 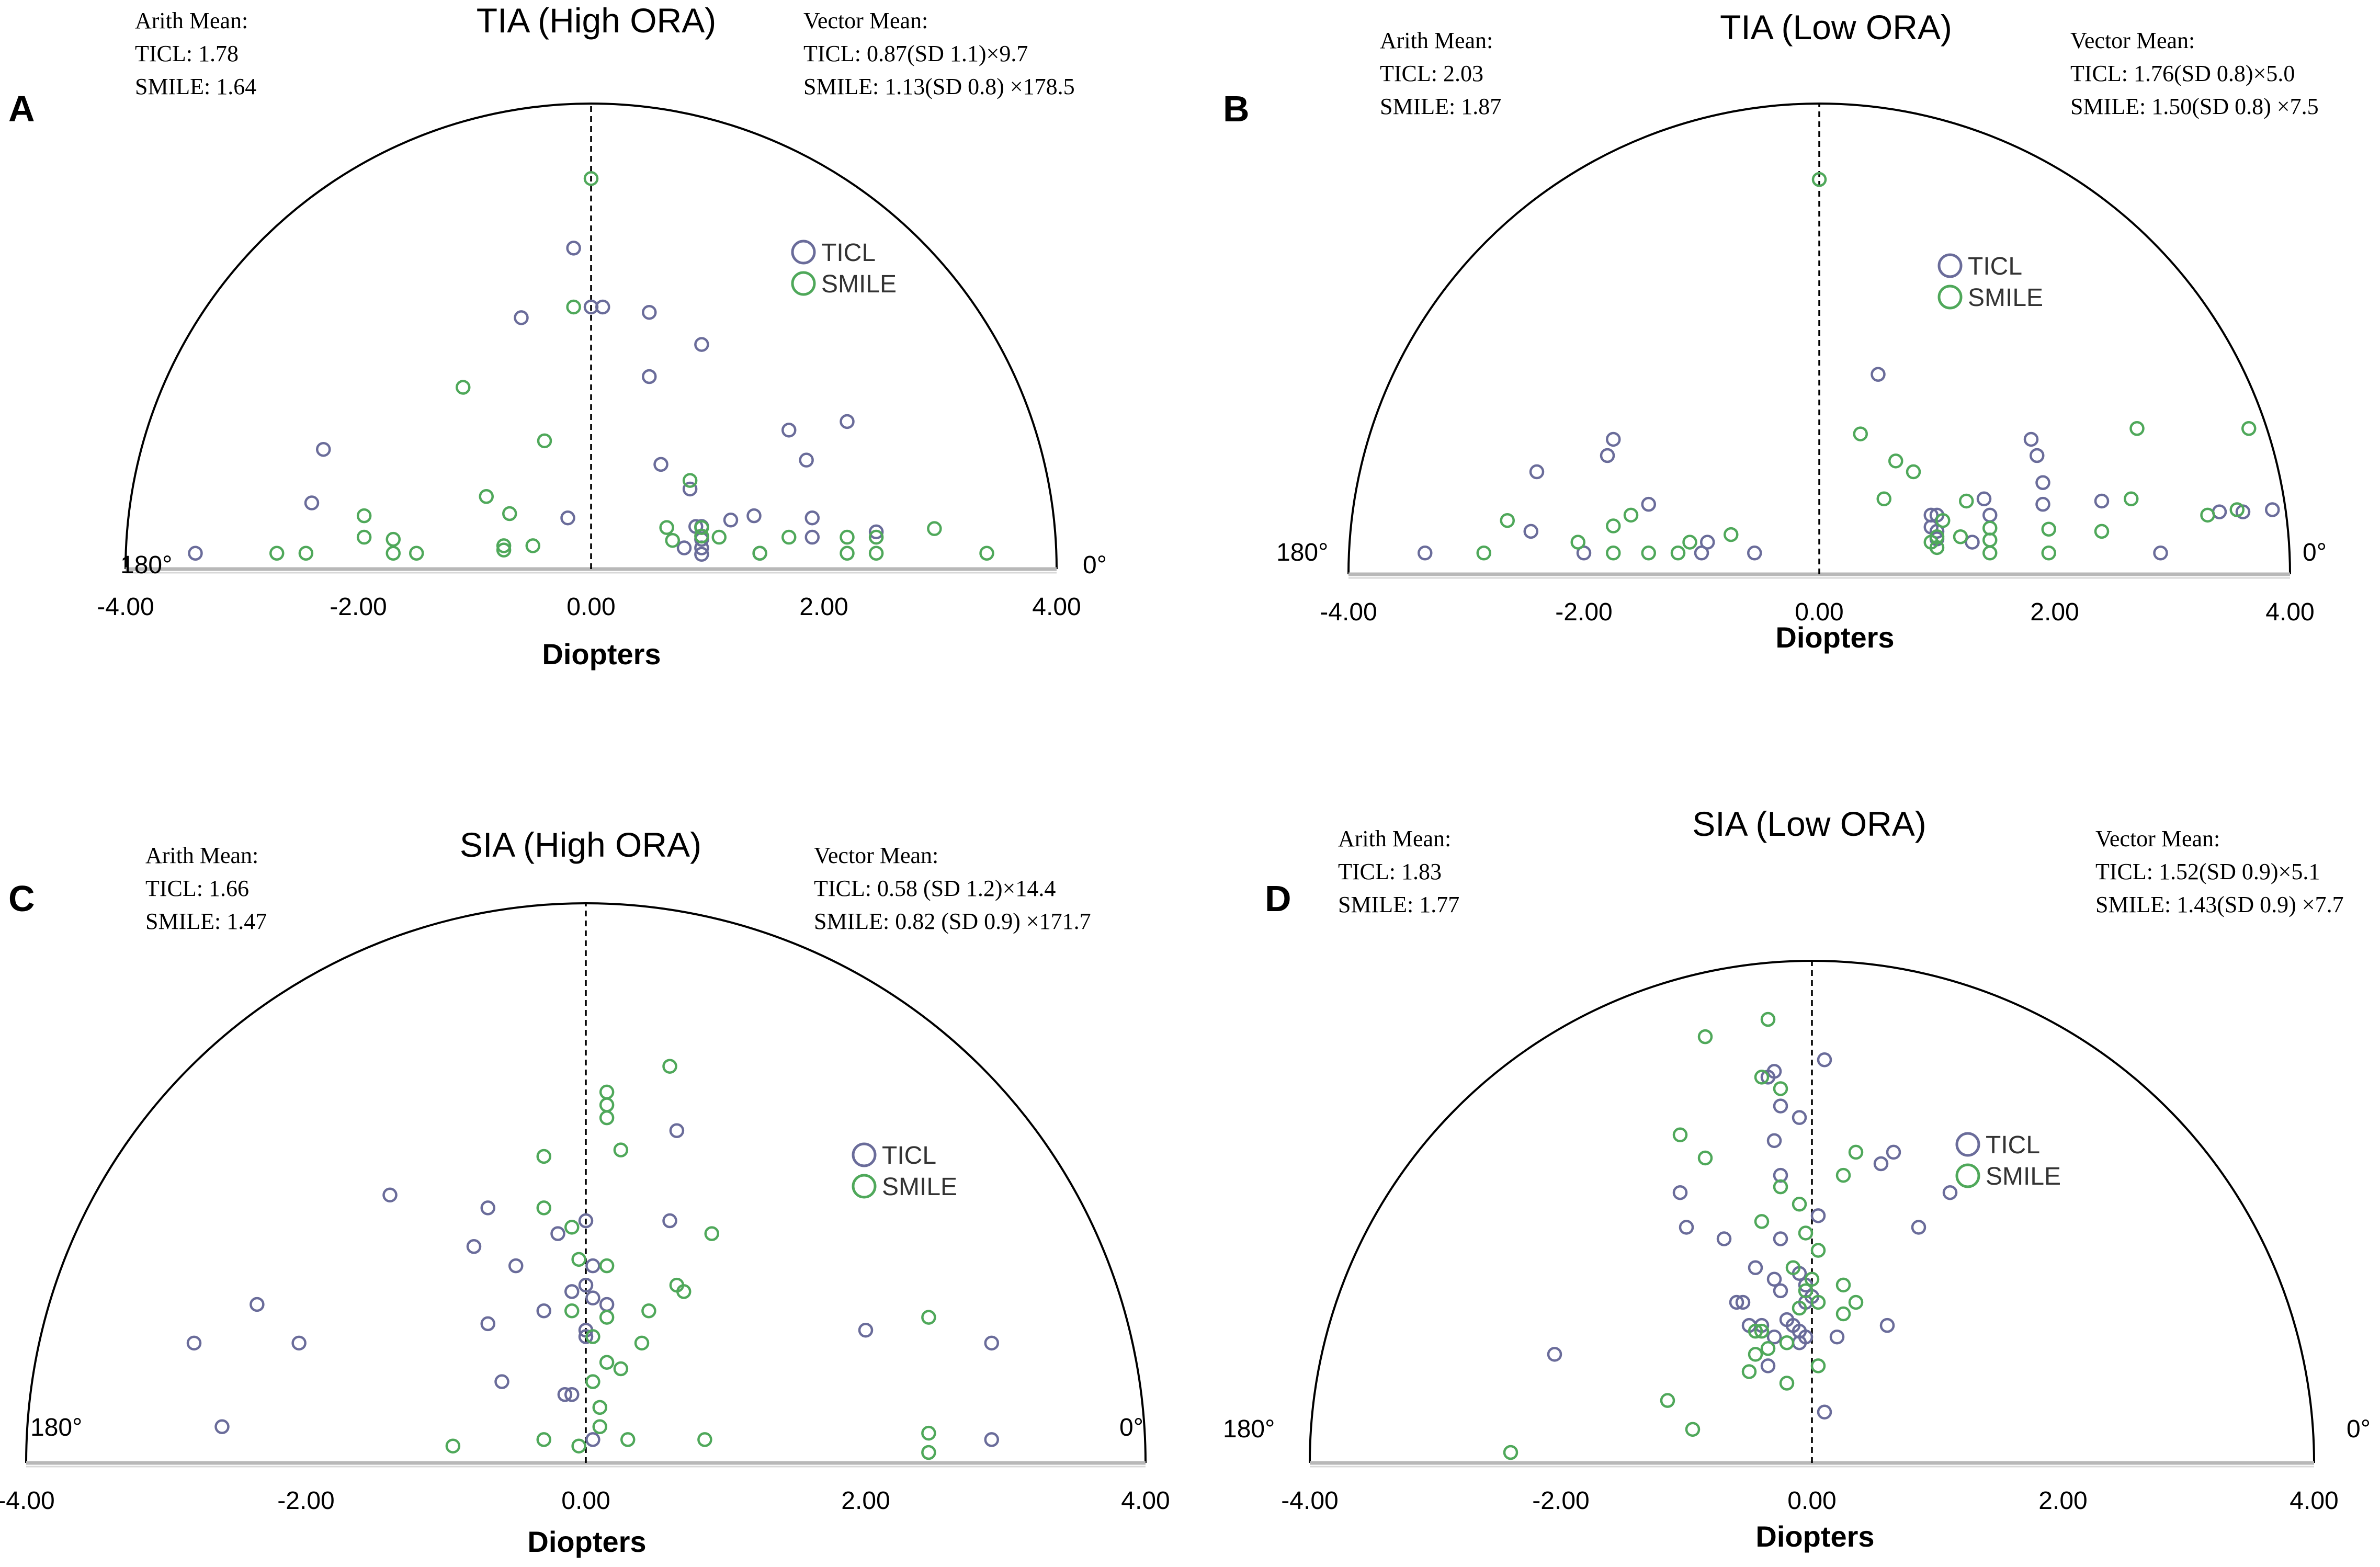 I want to click on series-smile, so click(x=1684, y=1236).